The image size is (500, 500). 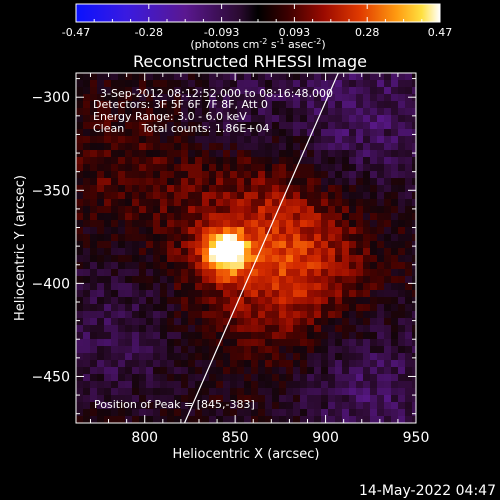 I want to click on peak-position-annotation: Position of Peak = [845,-383], so click(x=174, y=404).